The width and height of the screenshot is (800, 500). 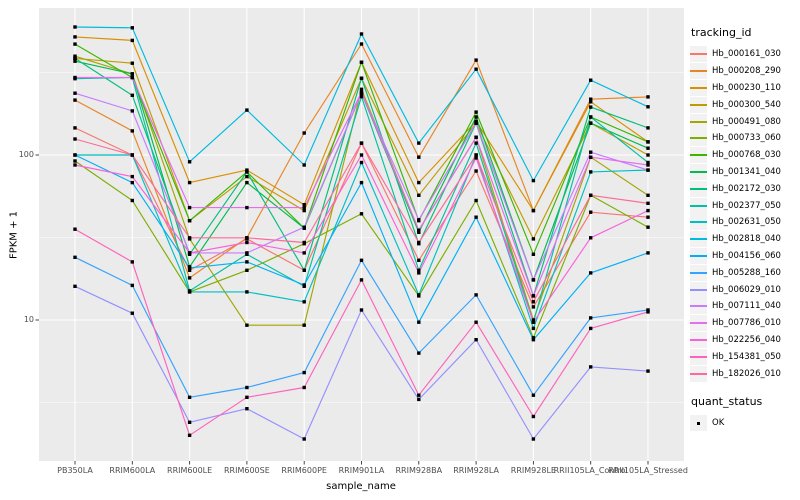 I want to click on x-axis-title: sample_name, so click(x=361, y=486).